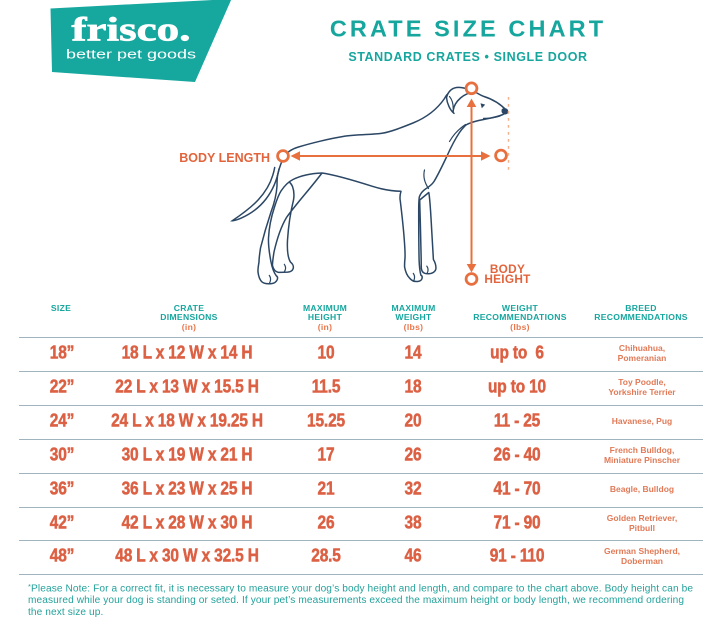  I want to click on svg-text: frisco., so click(131, 30).